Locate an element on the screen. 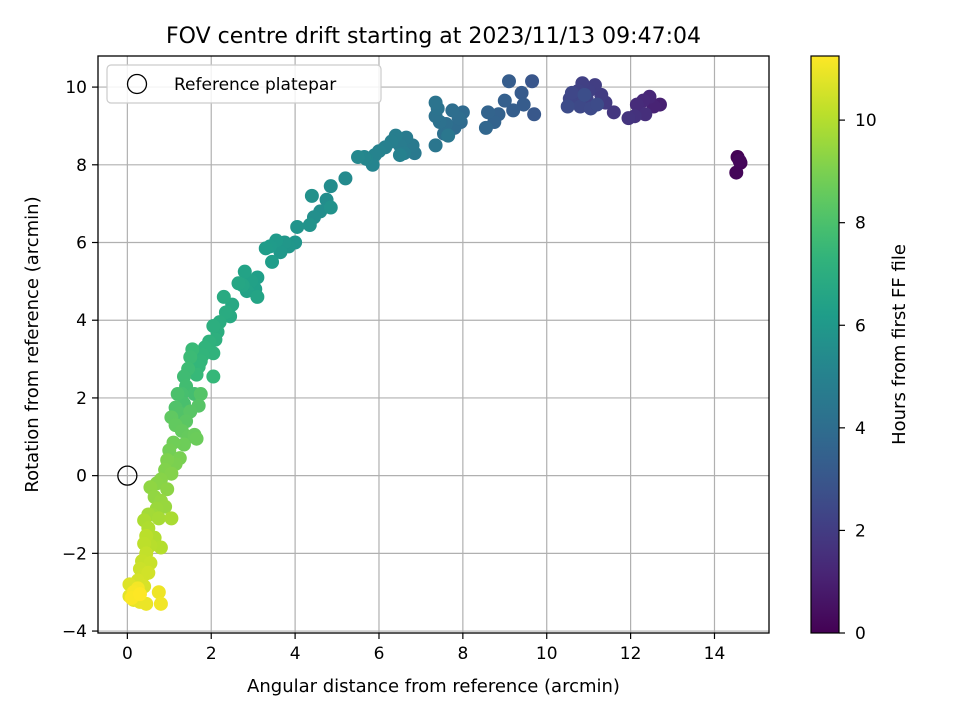 The height and width of the screenshot is (724, 960). colorbar-label: Hours from first FF file is located at coordinates (899, 344).